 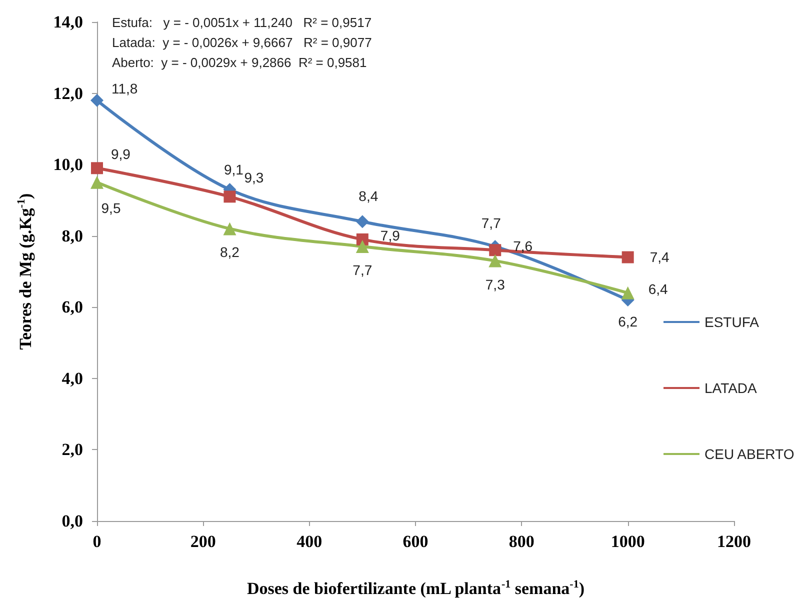 What do you see at coordinates (660, 257) in the screenshot?
I see `data-label: 7,4` at bounding box center [660, 257].